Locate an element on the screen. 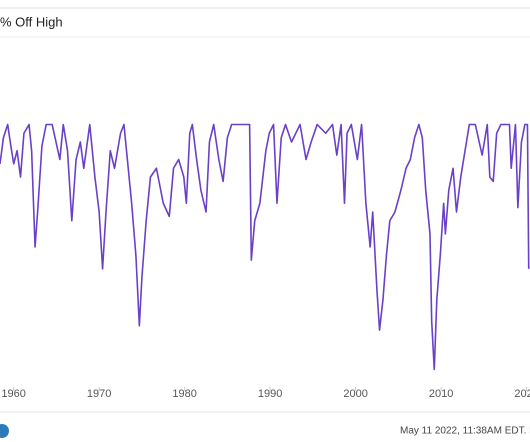 The width and height of the screenshot is (530, 442). footer-text: May 11 2022, 11:38AM EDT. Powere is located at coordinates (465, 431).